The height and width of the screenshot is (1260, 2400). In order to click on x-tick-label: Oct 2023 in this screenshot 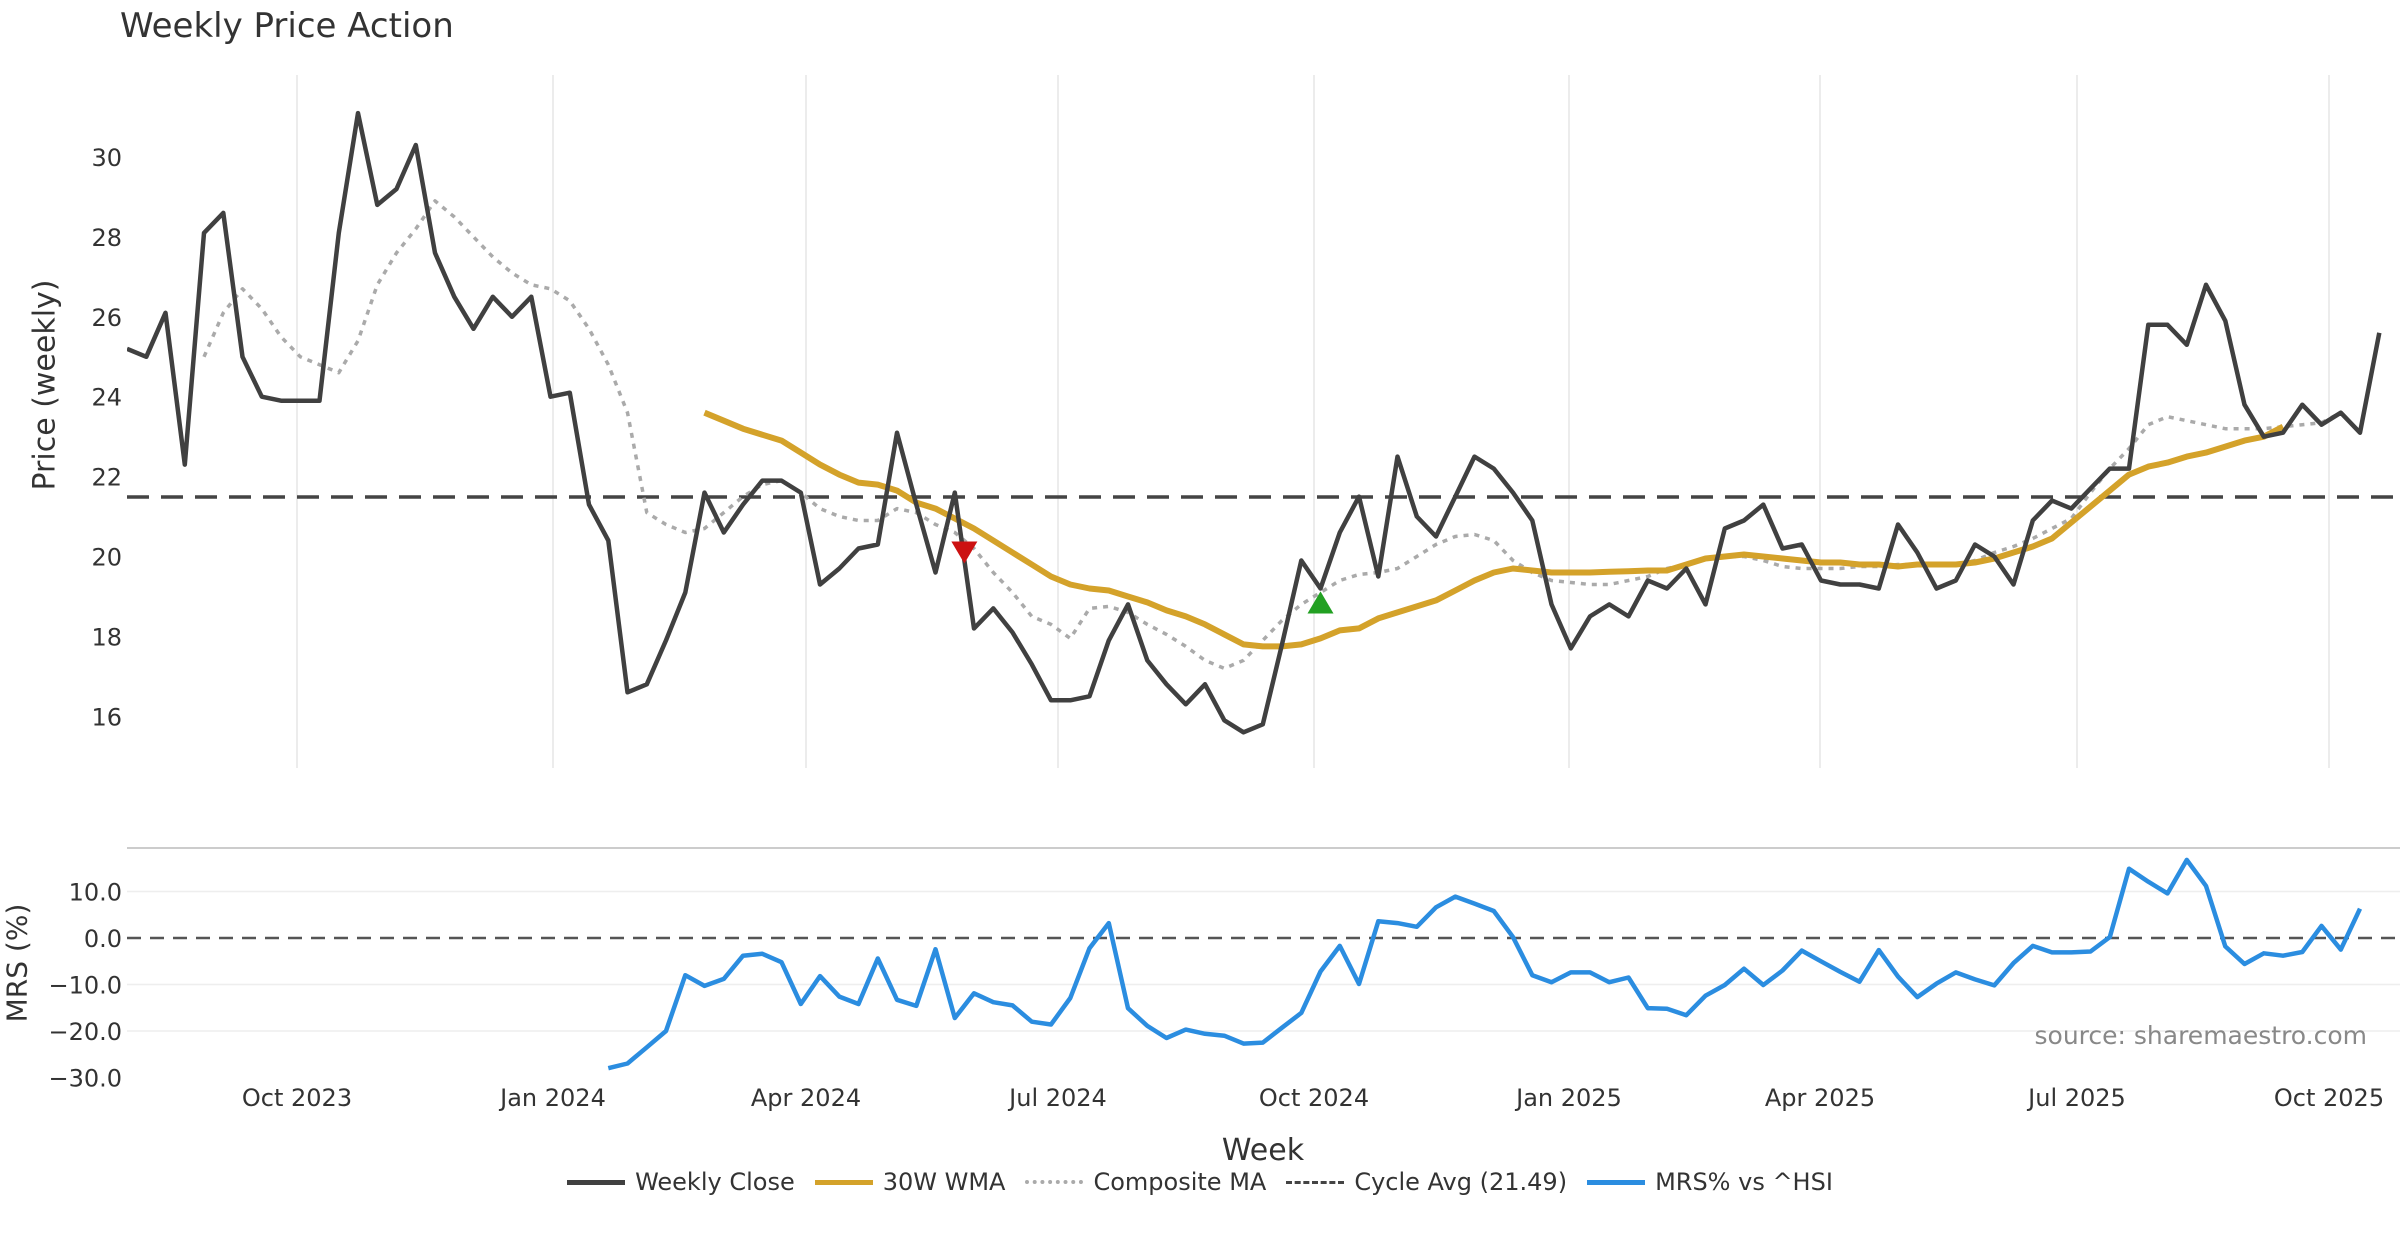, I will do `click(297, 1098)`.